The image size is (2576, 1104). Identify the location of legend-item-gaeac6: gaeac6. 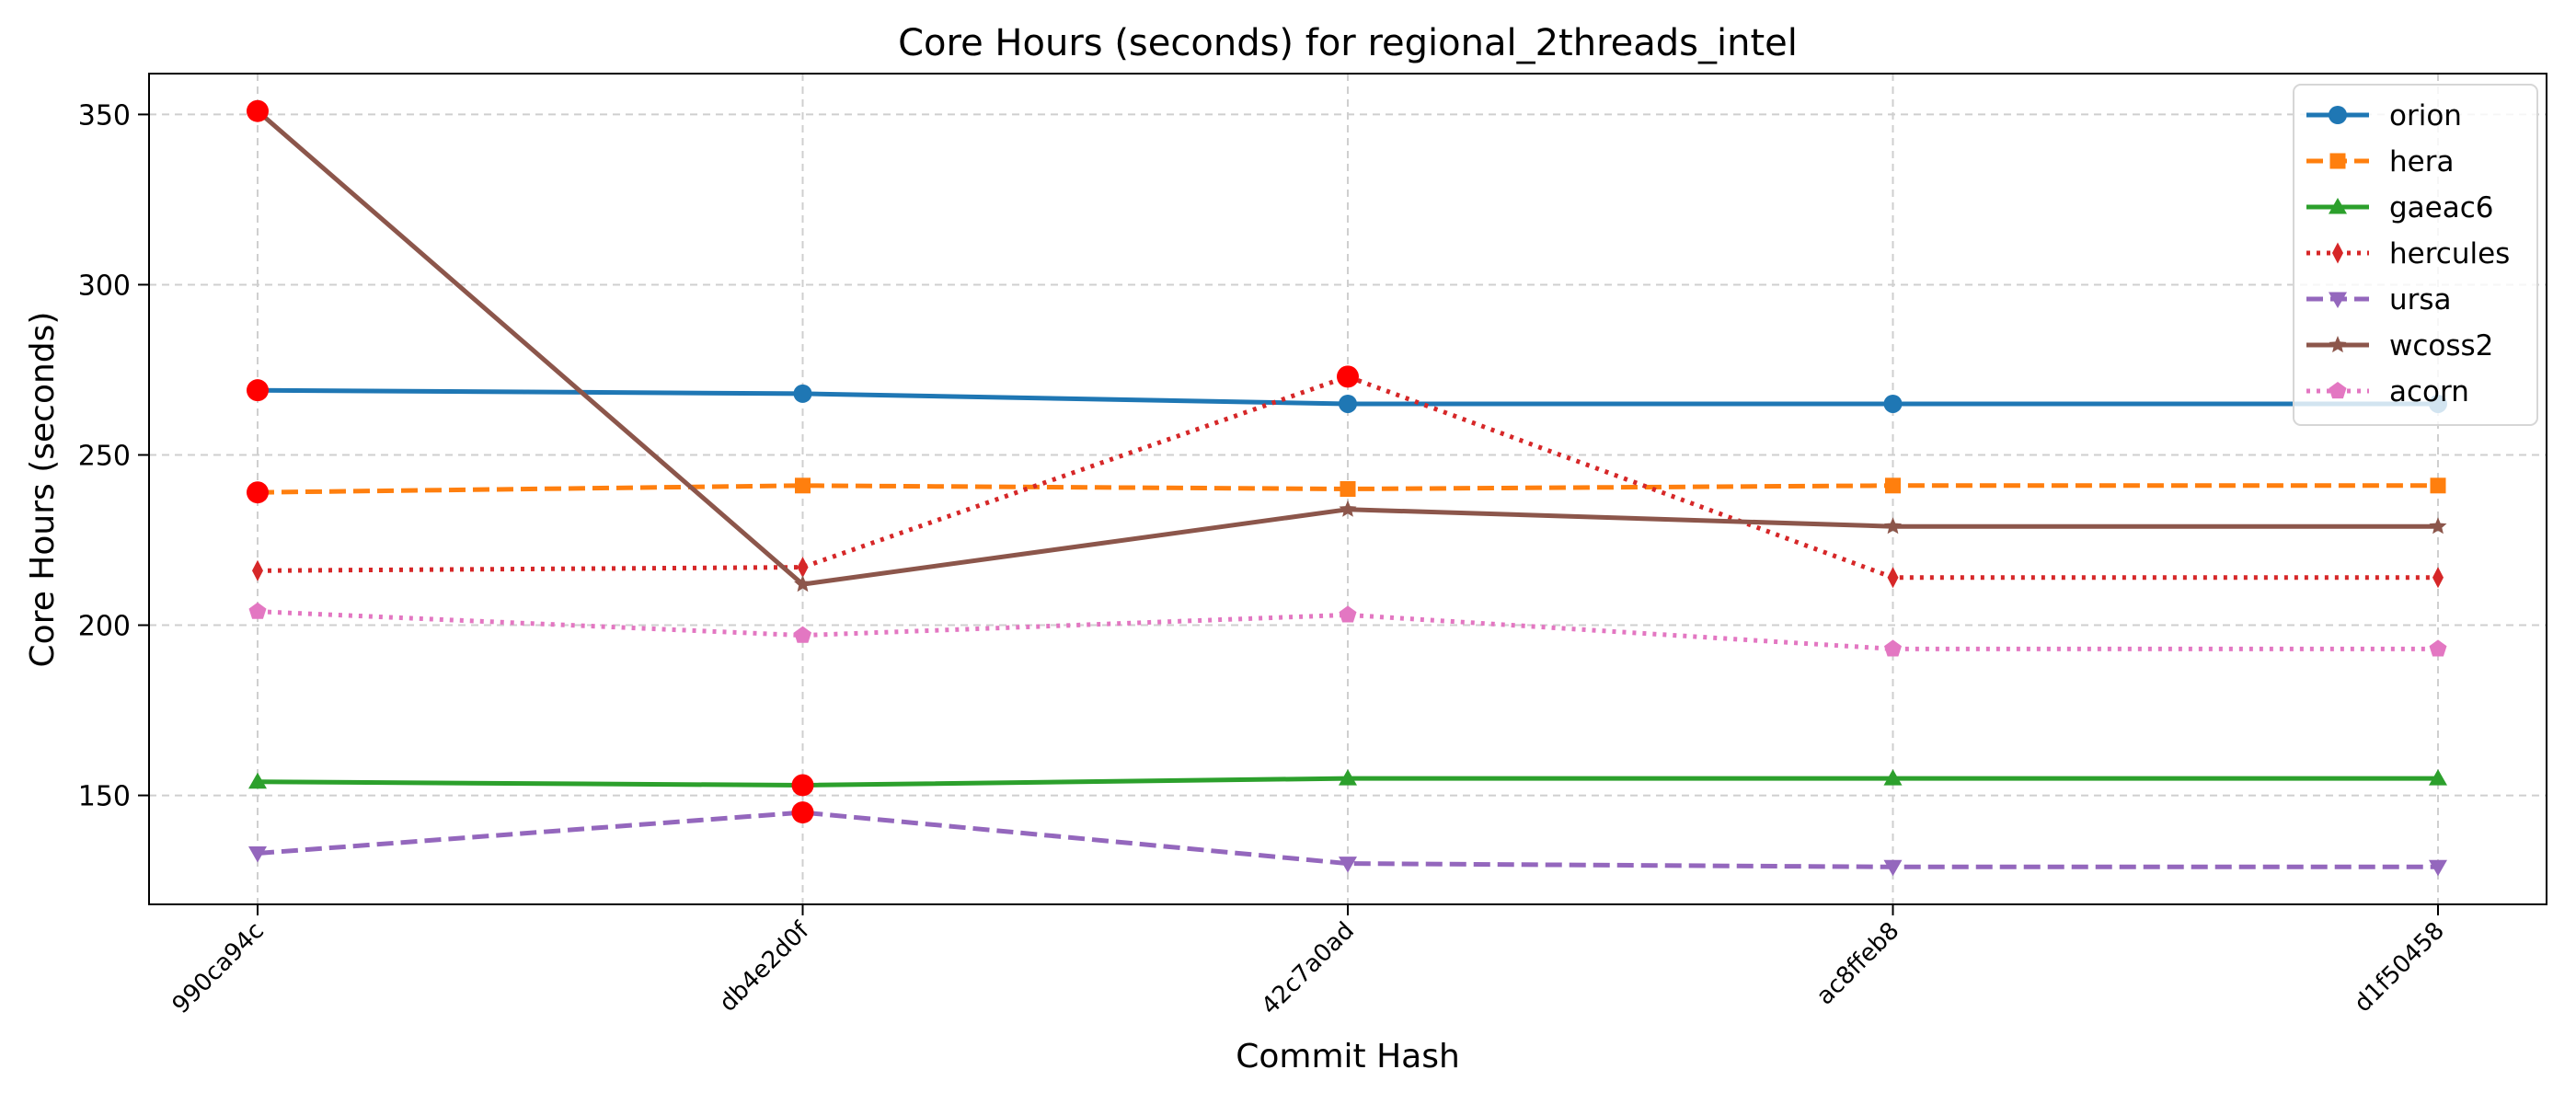
(2400, 207).